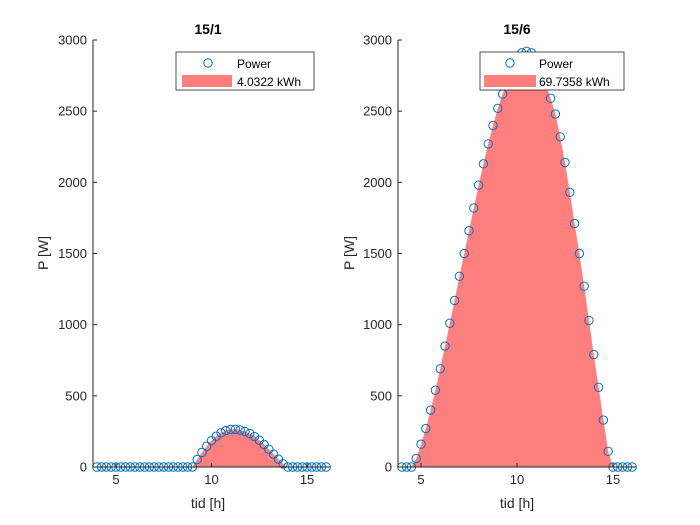 The width and height of the screenshot is (700, 525). What do you see at coordinates (574, 82) in the screenshot?
I see `legend-label-energy: 69.7358 kWh` at bounding box center [574, 82].